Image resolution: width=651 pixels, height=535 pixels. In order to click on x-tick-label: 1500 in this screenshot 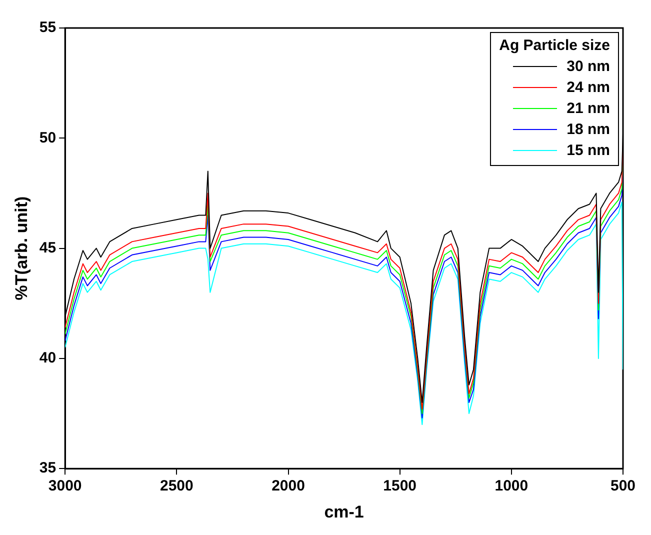, I will do `click(400, 486)`.